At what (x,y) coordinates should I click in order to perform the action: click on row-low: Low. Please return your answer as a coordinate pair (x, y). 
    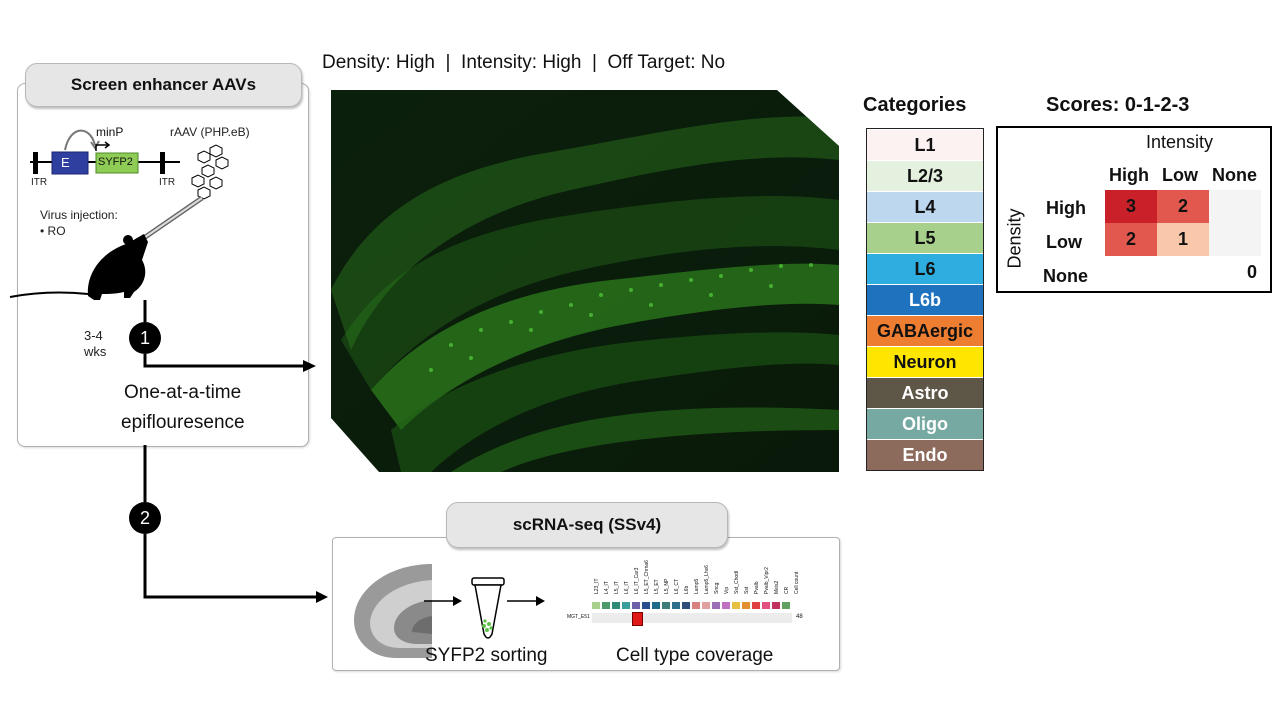
    Looking at the image, I should click on (1064, 242).